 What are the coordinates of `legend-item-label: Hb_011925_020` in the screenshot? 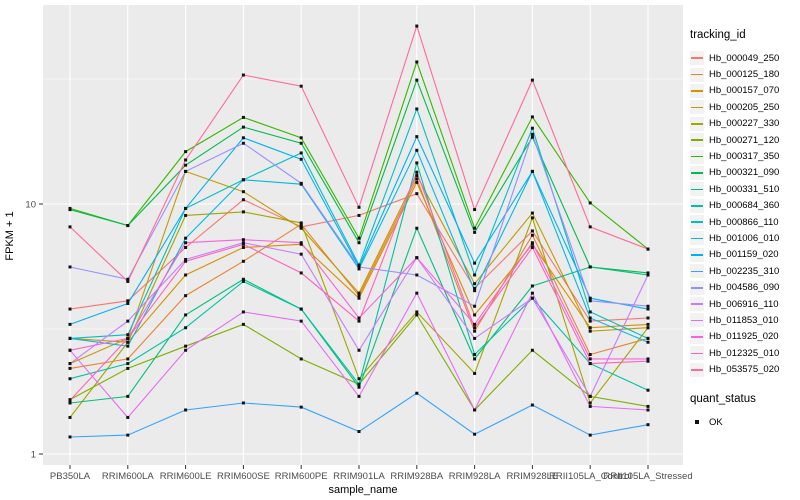 It's located at (744, 337).